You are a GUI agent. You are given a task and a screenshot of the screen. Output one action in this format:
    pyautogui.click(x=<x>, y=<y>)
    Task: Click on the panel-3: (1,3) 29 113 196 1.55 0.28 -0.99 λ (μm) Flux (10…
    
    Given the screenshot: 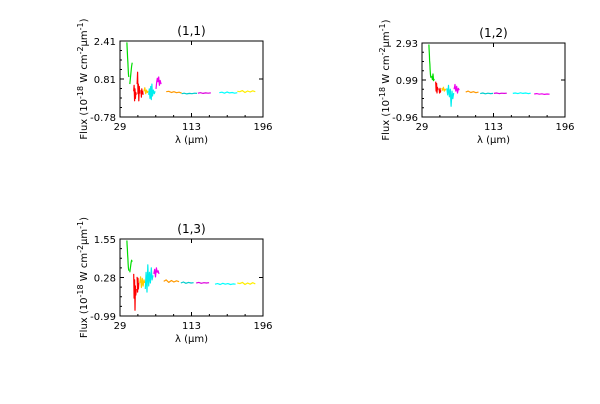 What is the action you would take?
    pyautogui.click(x=174, y=281)
    